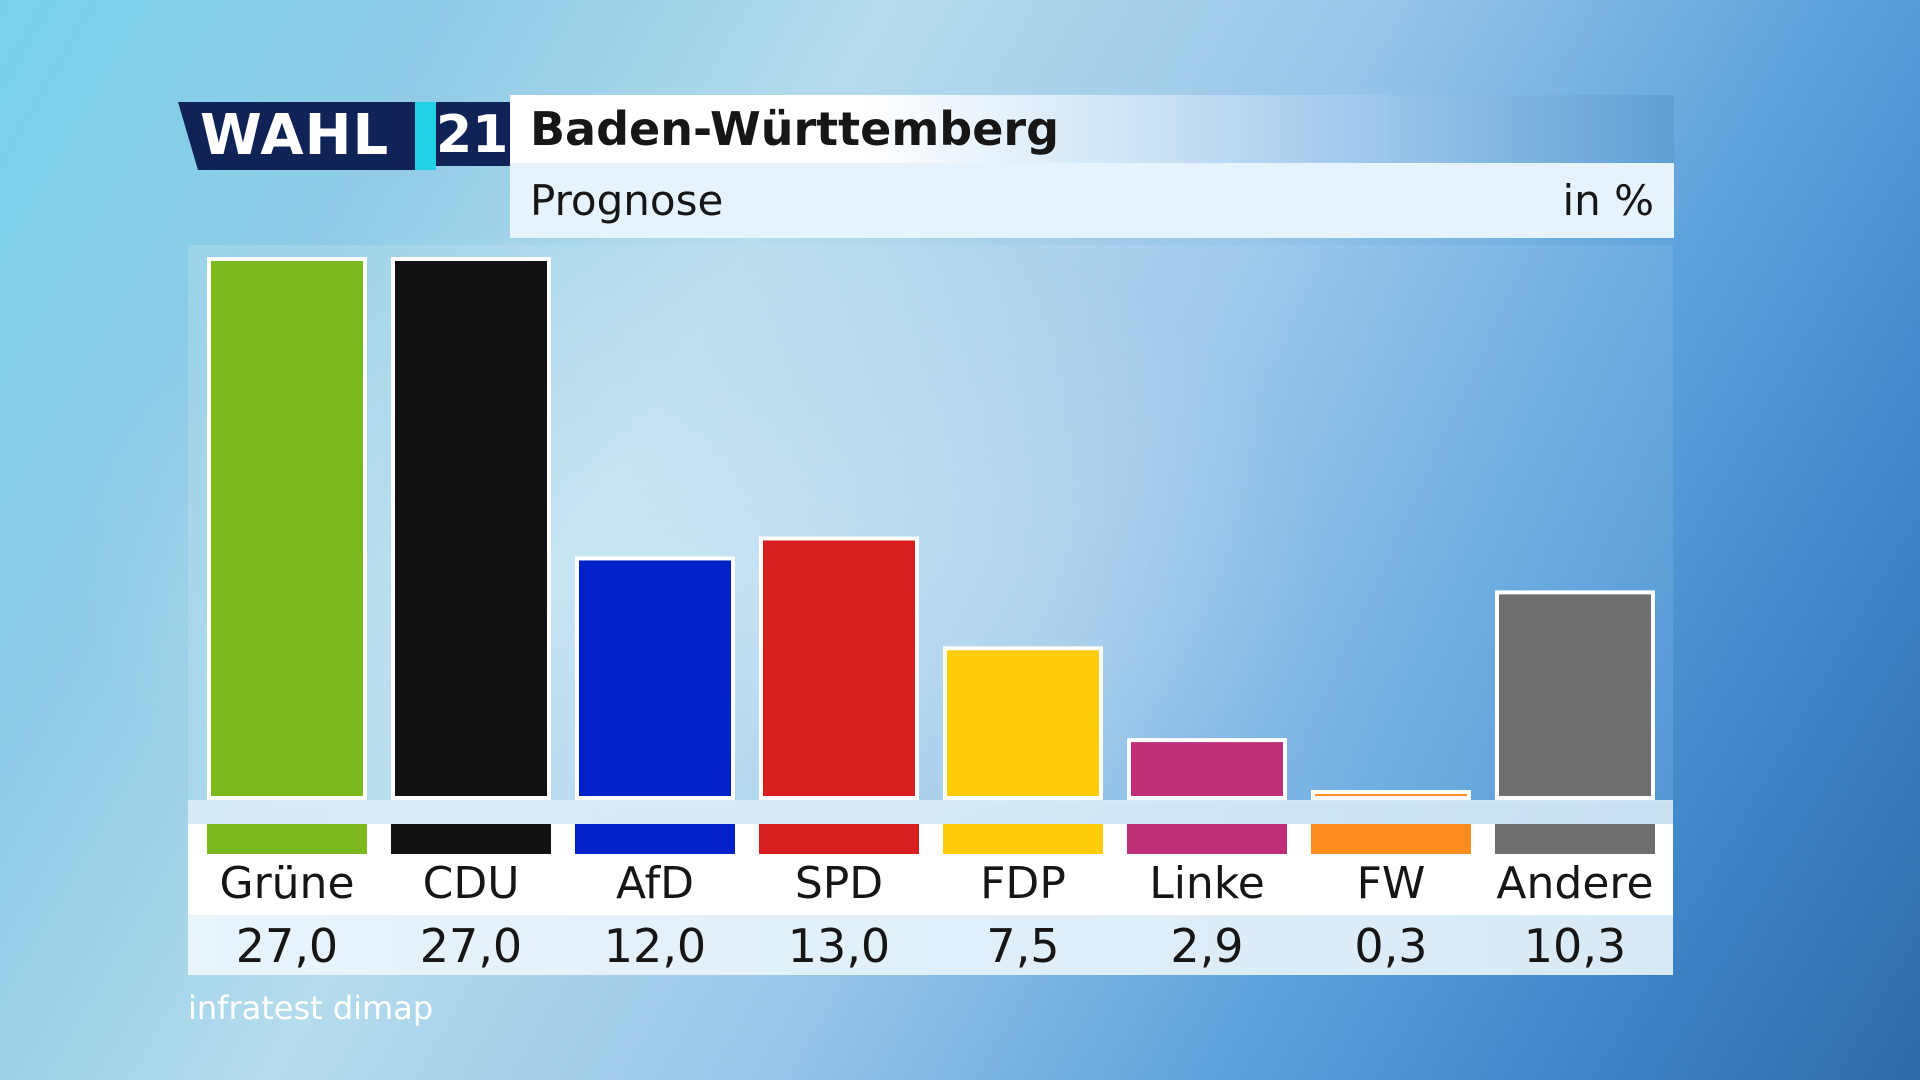 The height and width of the screenshot is (1080, 1920). What do you see at coordinates (1023, 723) in the screenshot?
I see `bar-fdp` at bounding box center [1023, 723].